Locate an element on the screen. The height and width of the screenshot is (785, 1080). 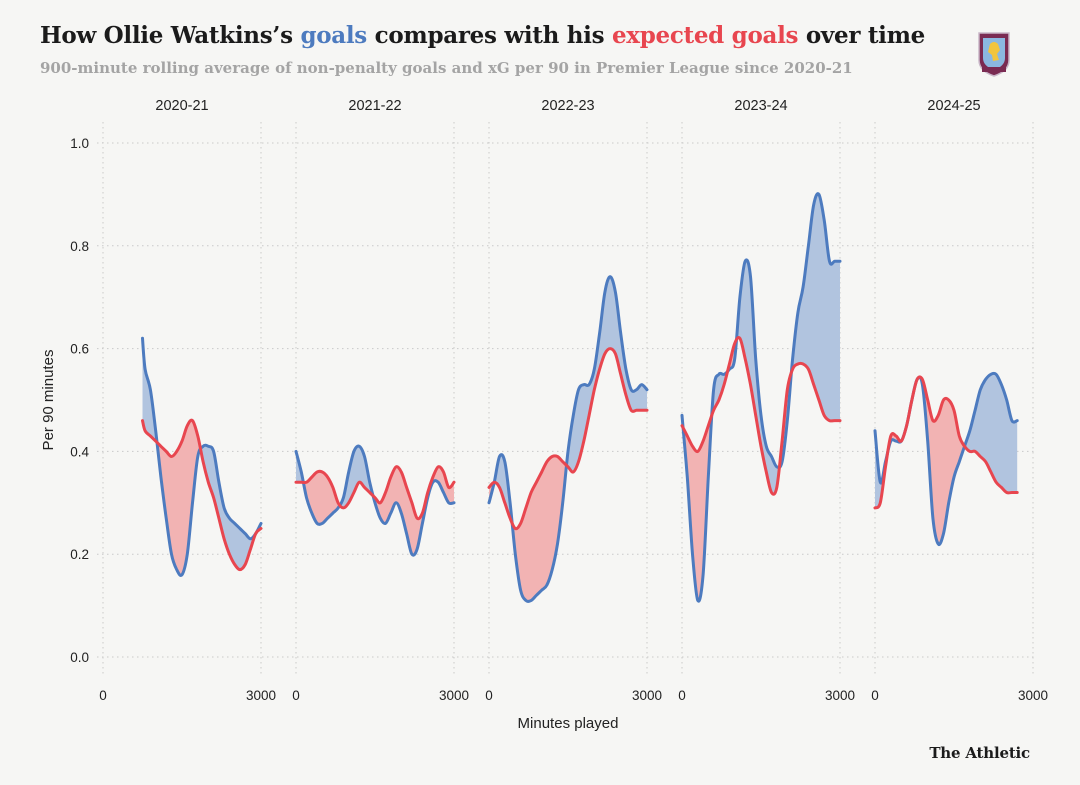
title-part-3: over time is located at coordinates (861, 35).